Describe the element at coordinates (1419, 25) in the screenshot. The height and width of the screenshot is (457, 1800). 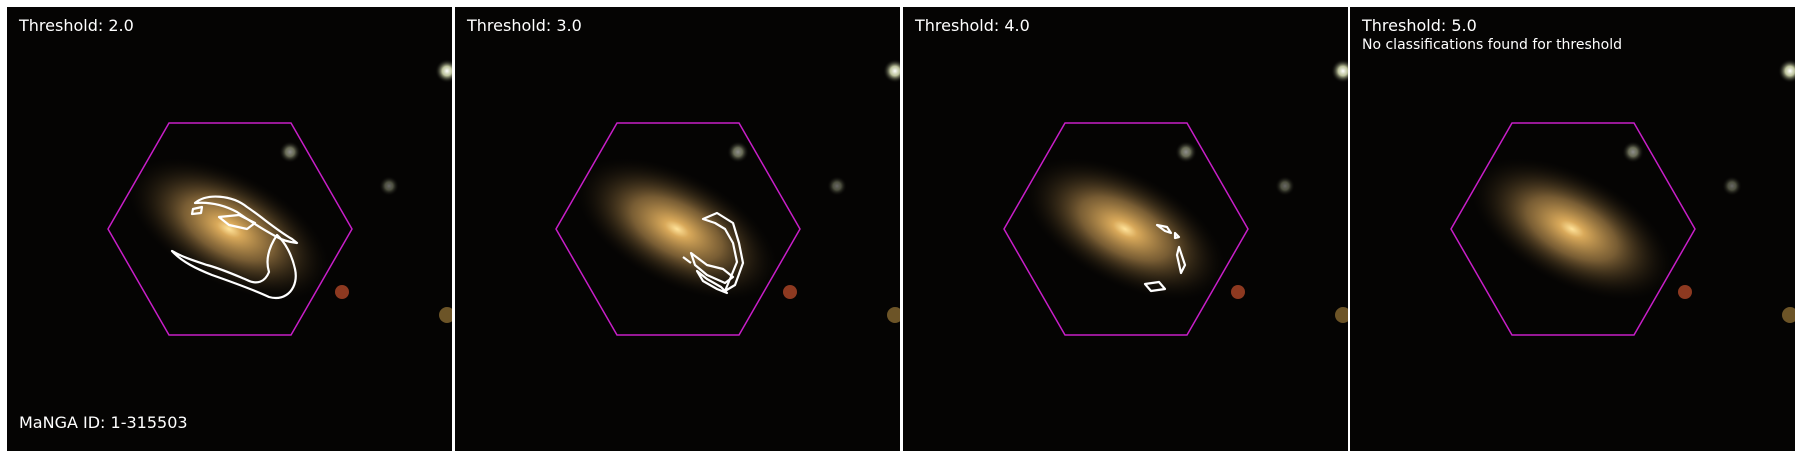
I see `panel-title: Threshold: 5.0` at that location.